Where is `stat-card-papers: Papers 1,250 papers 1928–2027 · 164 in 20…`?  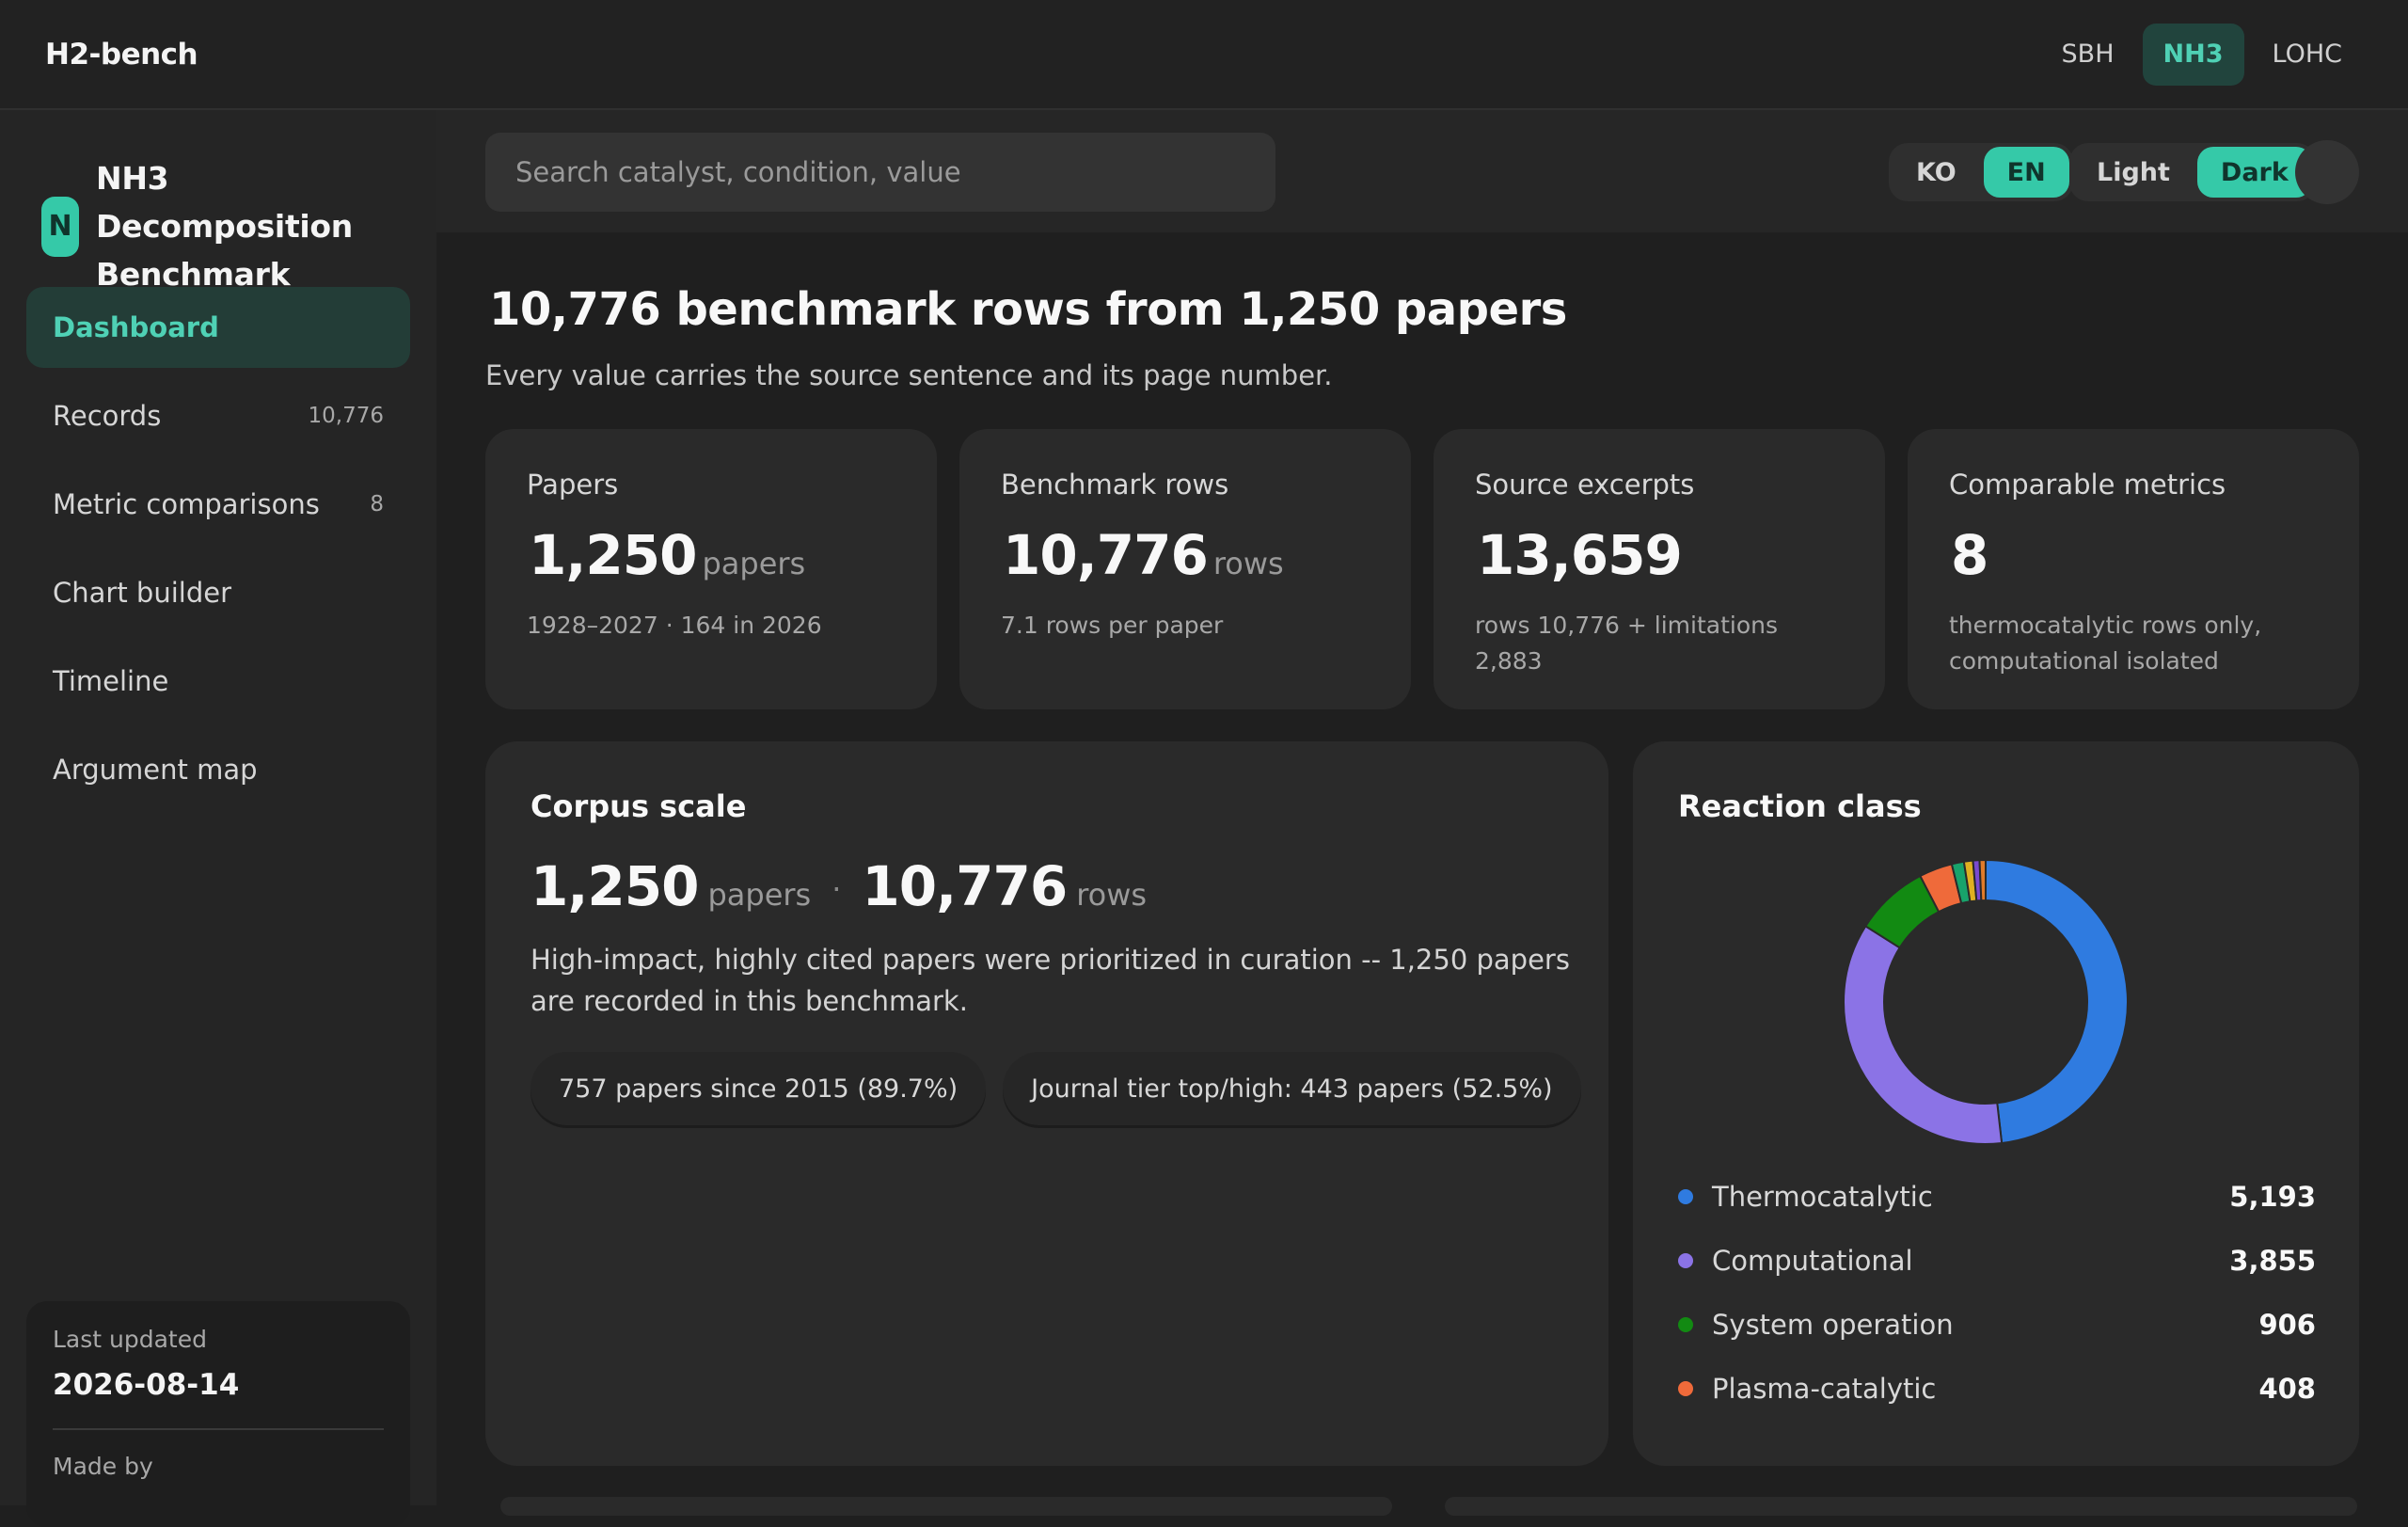 stat-card-papers: Papers 1,250 papers 1928–2027 · 164 in 20… is located at coordinates (711, 569).